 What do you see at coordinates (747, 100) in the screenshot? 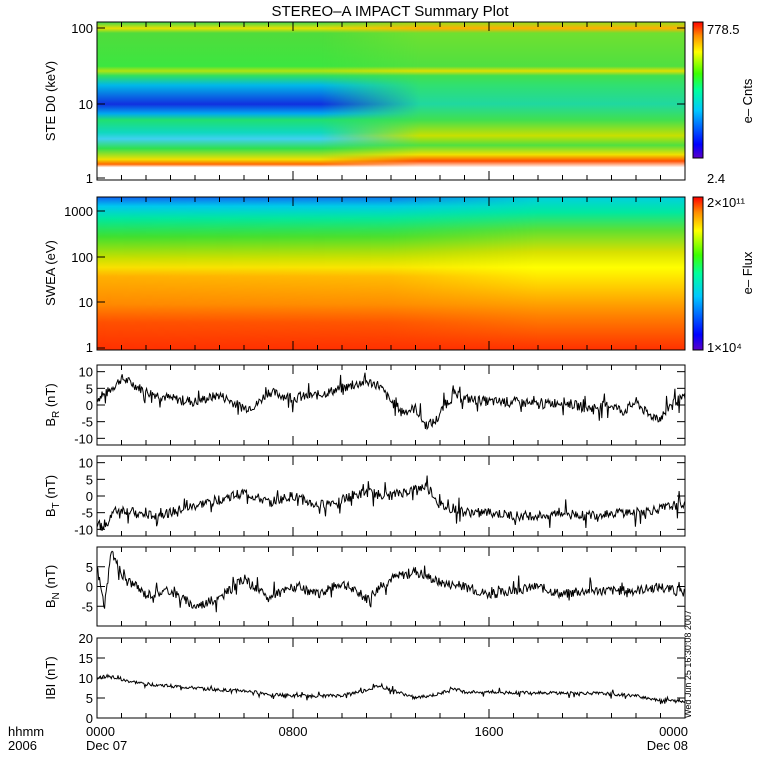
I see `ste-colorbar-label: e– Cnts` at bounding box center [747, 100].